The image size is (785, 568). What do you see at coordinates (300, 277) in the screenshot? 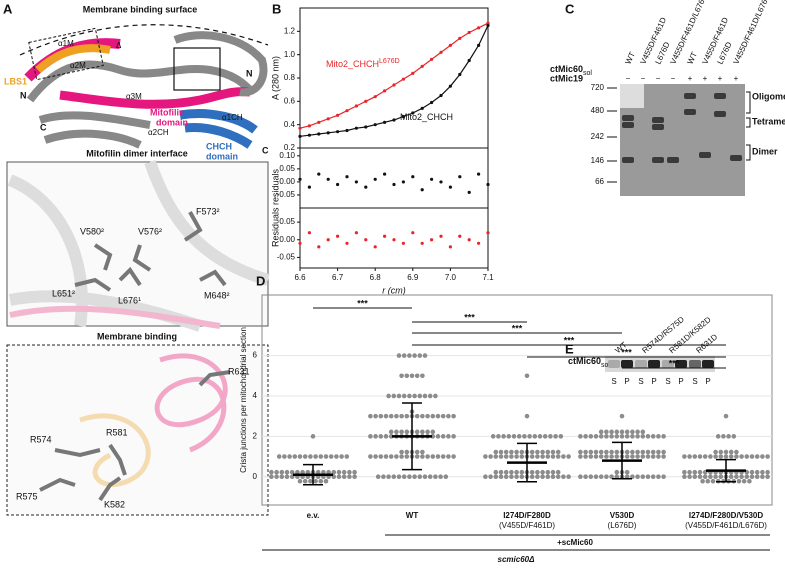
I see `x-tick-label: 6.6` at bounding box center [300, 277].